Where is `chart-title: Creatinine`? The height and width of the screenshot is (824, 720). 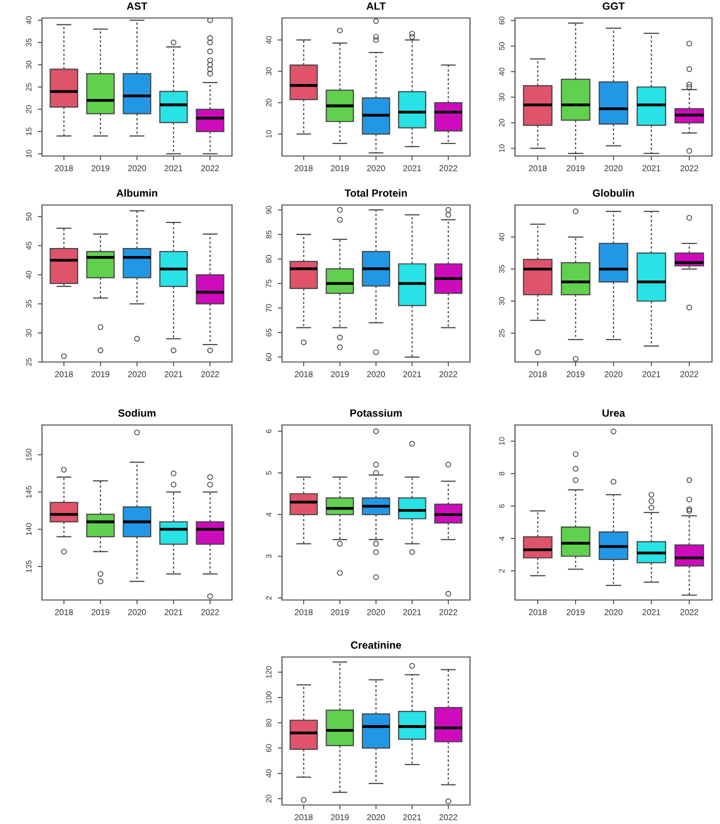 chart-title: Creatinine is located at coordinates (376, 645).